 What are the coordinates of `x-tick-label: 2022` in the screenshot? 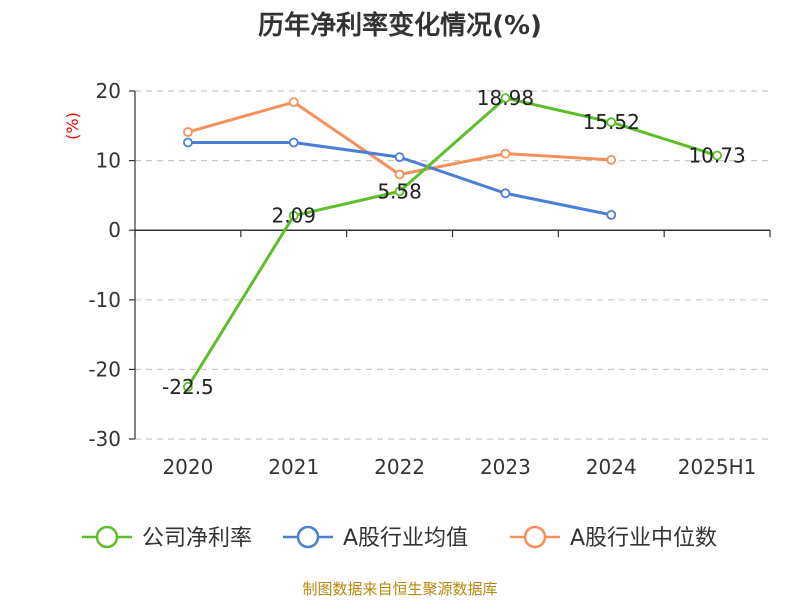 It's located at (399, 467).